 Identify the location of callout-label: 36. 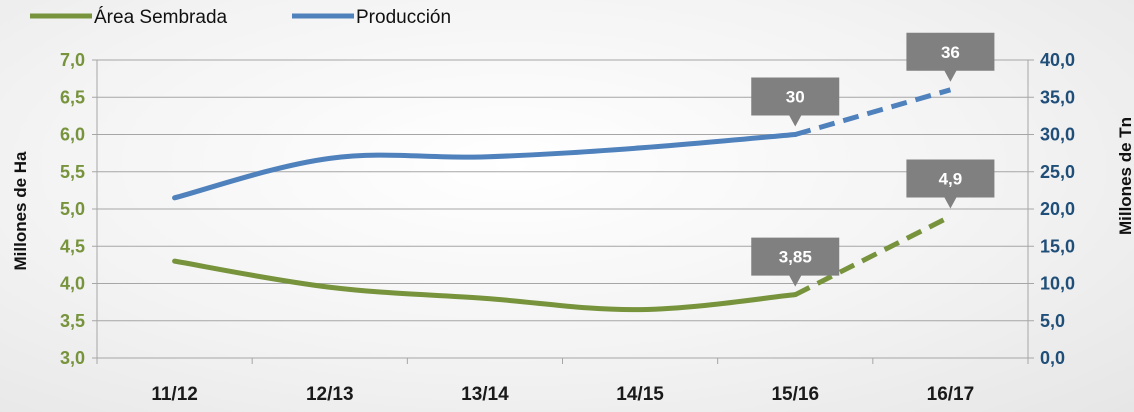
(950, 52).